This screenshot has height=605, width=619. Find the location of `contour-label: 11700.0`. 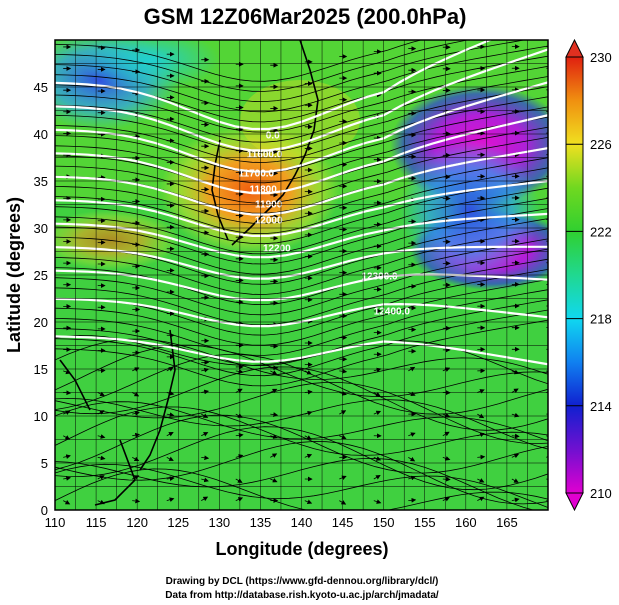

contour-label: 11700.0 is located at coordinates (257, 173).